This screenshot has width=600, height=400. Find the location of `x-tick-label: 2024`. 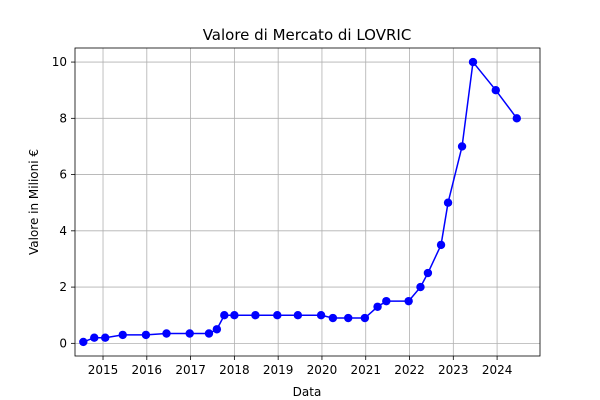

x-tick-label: 2024 is located at coordinates (497, 370).